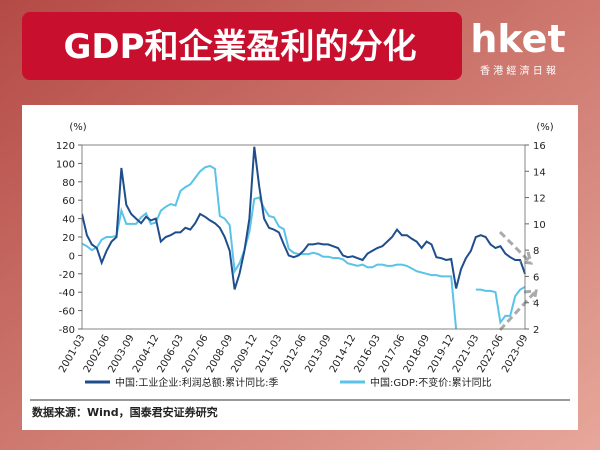 The height and width of the screenshot is (454, 600). Describe the element at coordinates (536, 330) in the screenshot. I see `y2-tick-label: 2` at that location.